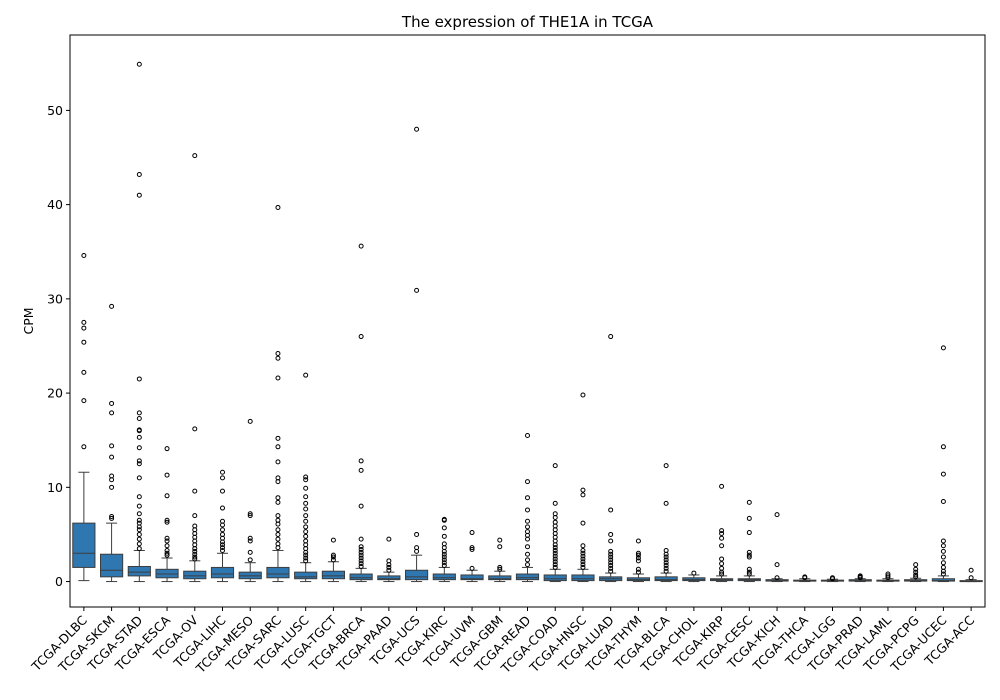 This screenshot has width=1000, height=700. Describe the element at coordinates (527, 507) in the screenshot. I see `box-group-tcga-read` at that location.